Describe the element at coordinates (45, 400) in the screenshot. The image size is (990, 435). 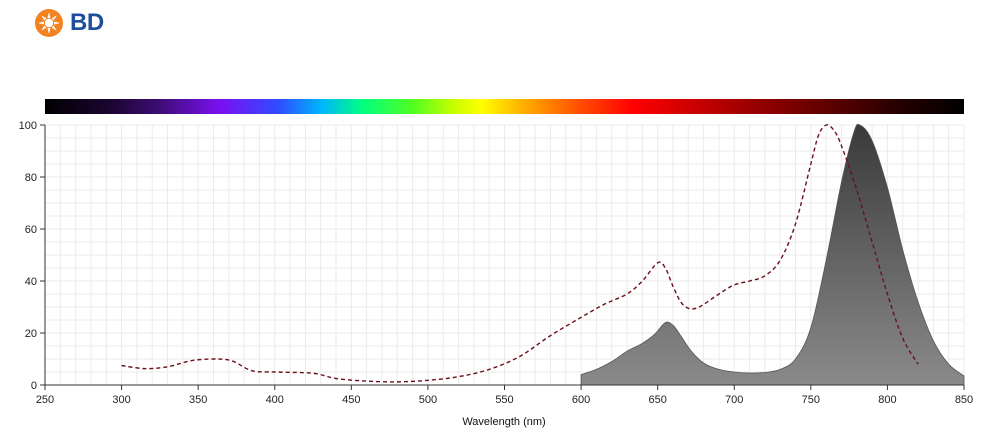
I see `x-tick-label: 250` at that location.